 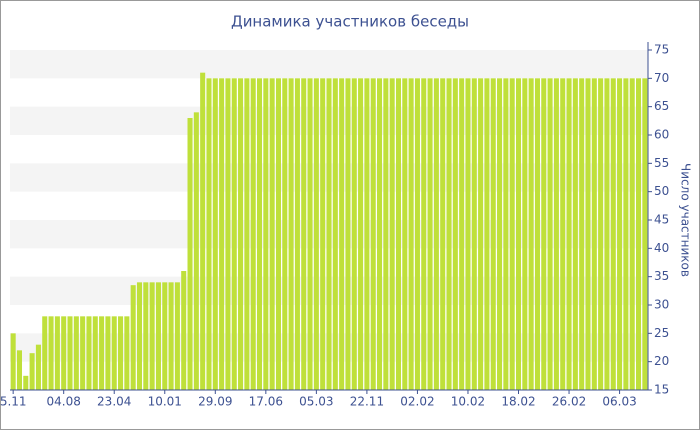 I want to click on y-tick-label: 60, so click(x=661, y=135).